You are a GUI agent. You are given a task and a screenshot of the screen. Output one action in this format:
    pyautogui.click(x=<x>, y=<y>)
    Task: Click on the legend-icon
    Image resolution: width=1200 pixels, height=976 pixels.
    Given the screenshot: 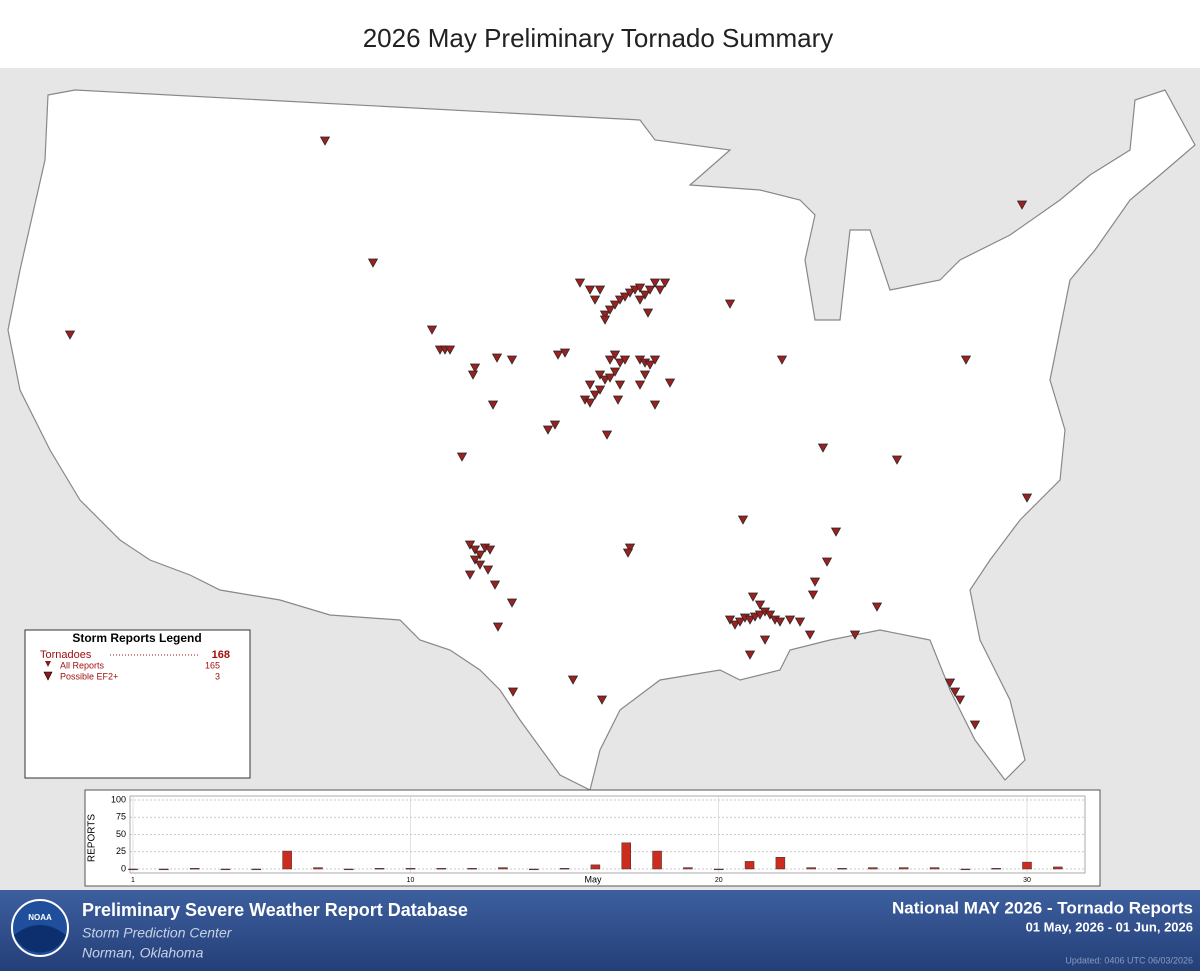 What is the action you would take?
    pyautogui.click(x=48, y=664)
    